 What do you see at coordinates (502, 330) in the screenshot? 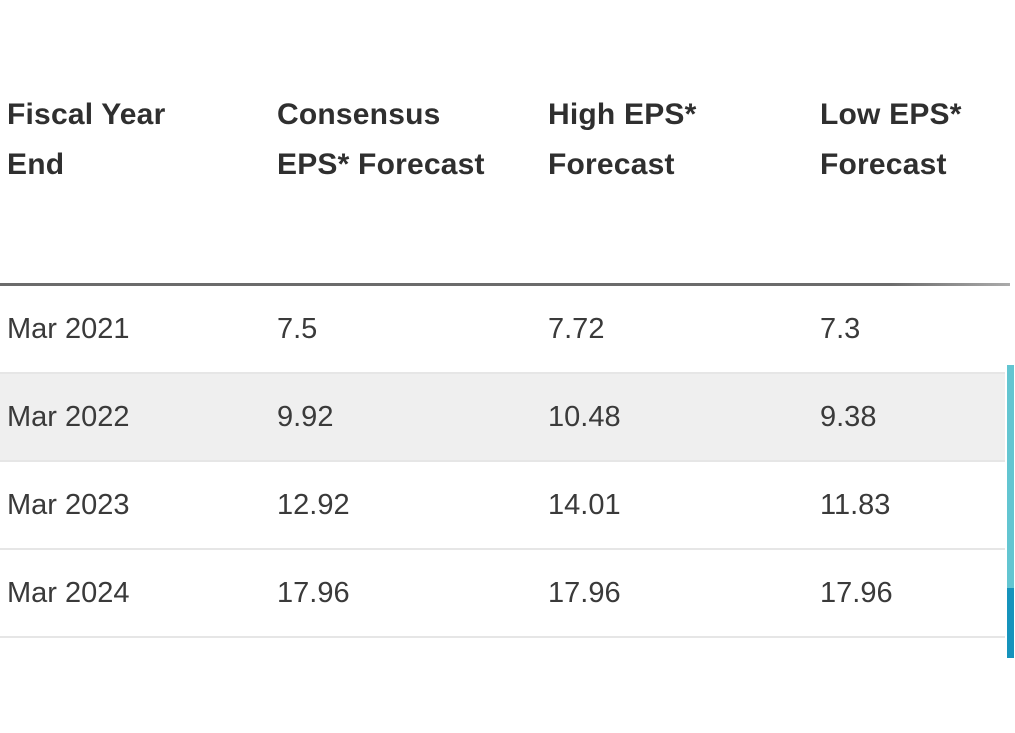
I see `table-row-mar-2021: Mar 2021 7.5 7.72 7.3` at bounding box center [502, 330].